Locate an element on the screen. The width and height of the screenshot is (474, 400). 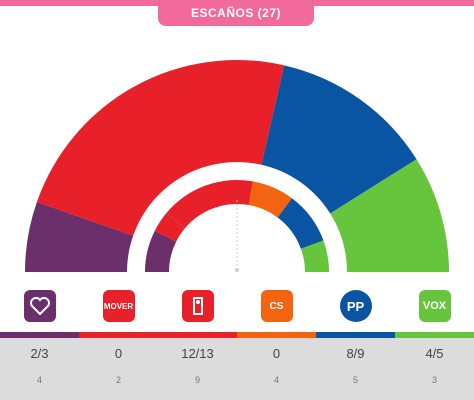
value-cell: 8/9 5 is located at coordinates (355, 369).